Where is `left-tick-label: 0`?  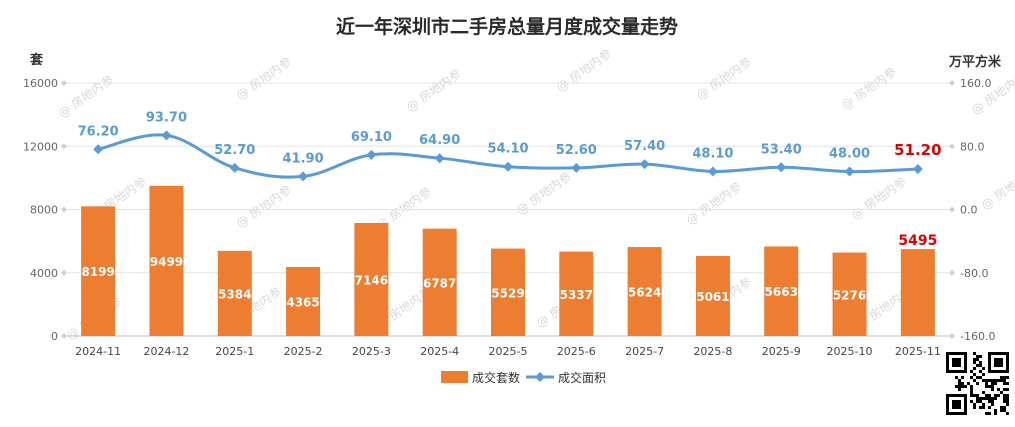 left-tick-label: 0 is located at coordinates (54, 336).